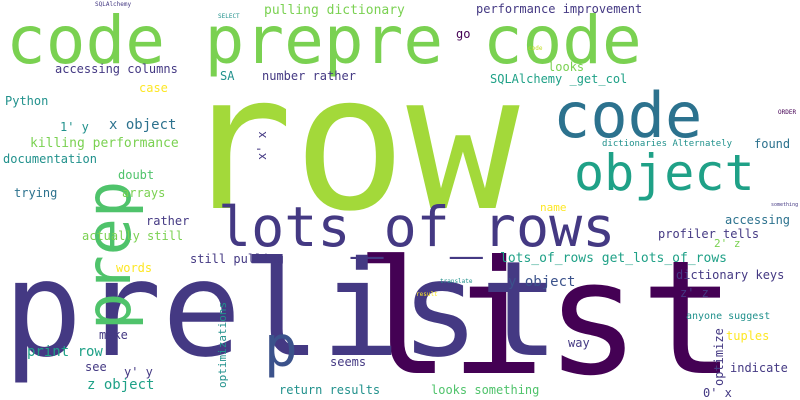 The image size is (800, 400). I want to click on word-y-object: y object, so click(542, 282).